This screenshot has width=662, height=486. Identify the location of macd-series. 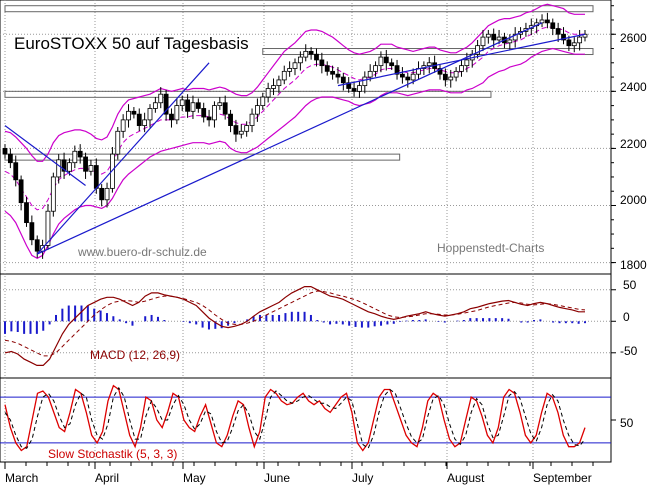
(295, 326).